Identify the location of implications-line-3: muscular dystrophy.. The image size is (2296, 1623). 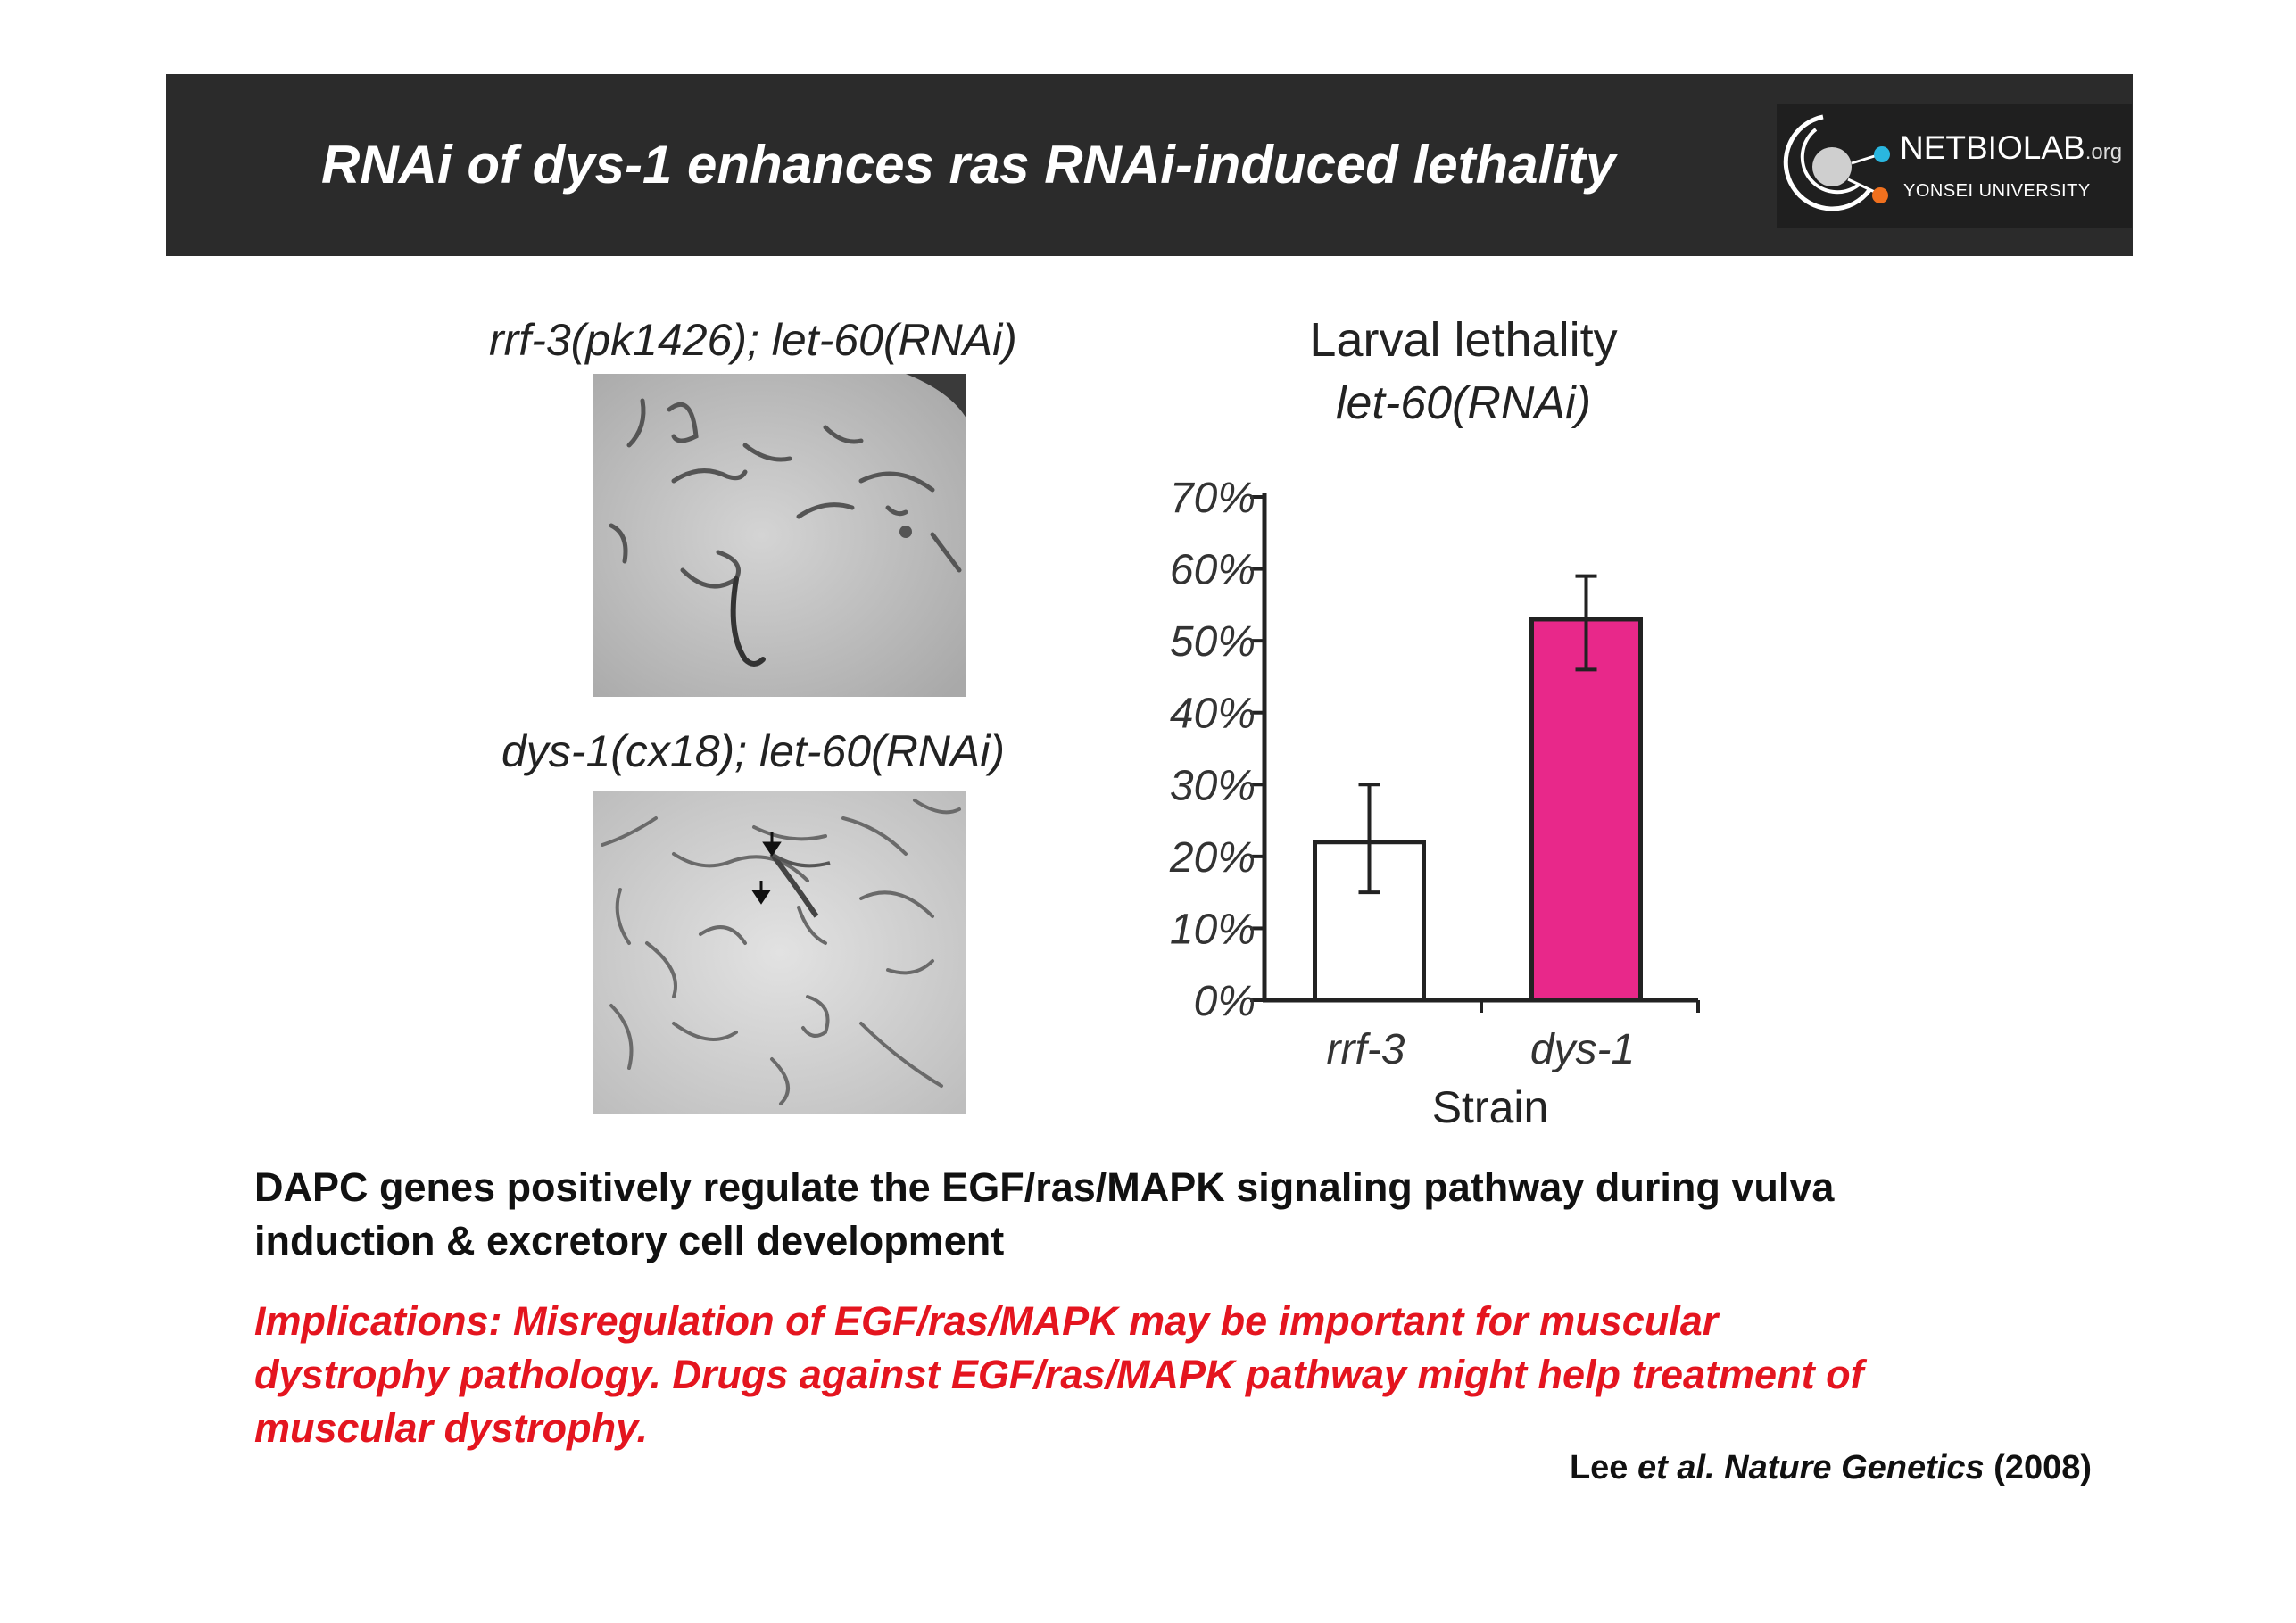
(451, 1428).